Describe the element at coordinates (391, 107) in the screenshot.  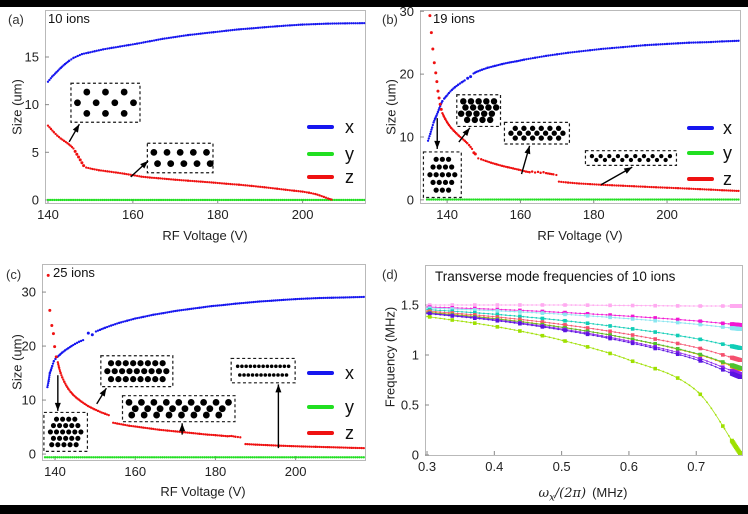
I see `panel-b-ylabel: Size (um)` at that location.